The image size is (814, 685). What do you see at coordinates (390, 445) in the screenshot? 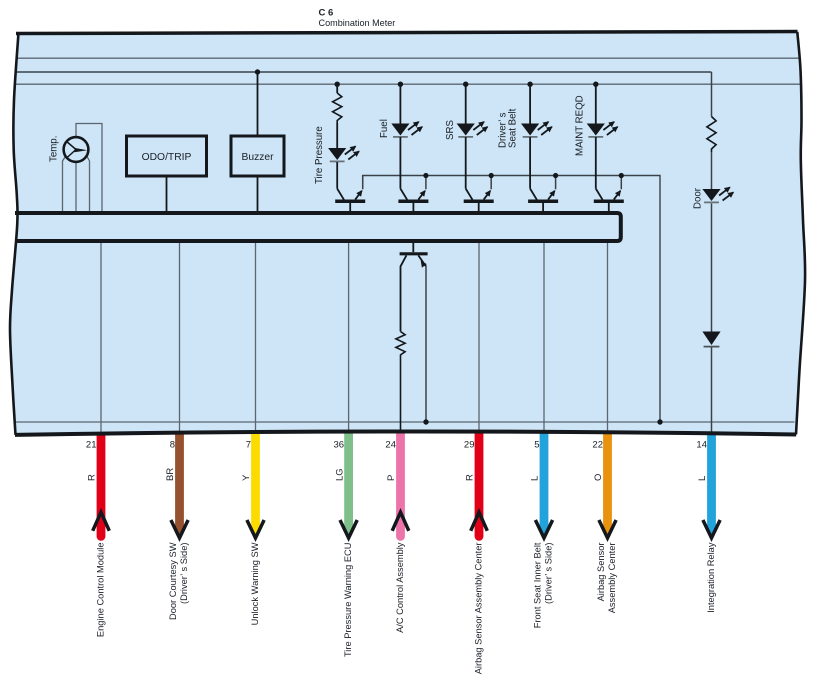
I see `svg-text: 24` at bounding box center [390, 445].